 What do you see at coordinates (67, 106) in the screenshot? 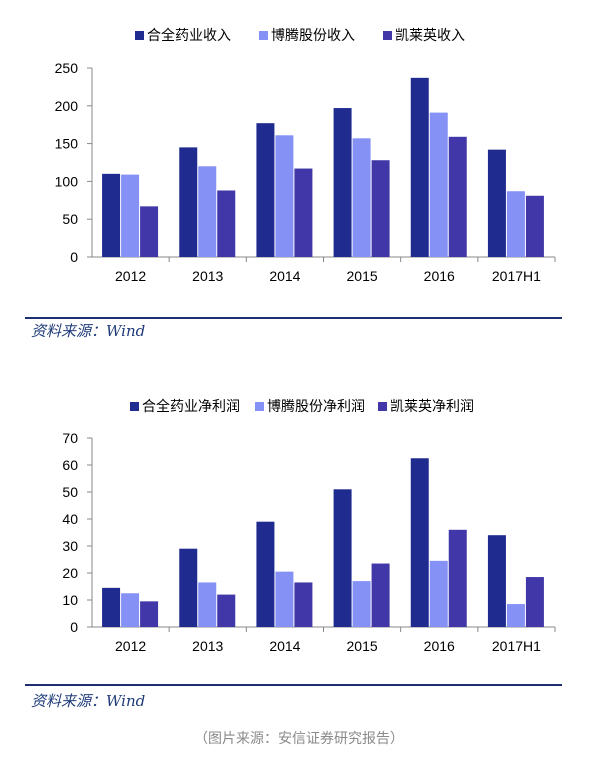
I see `y-tick-label: 200` at bounding box center [67, 106].